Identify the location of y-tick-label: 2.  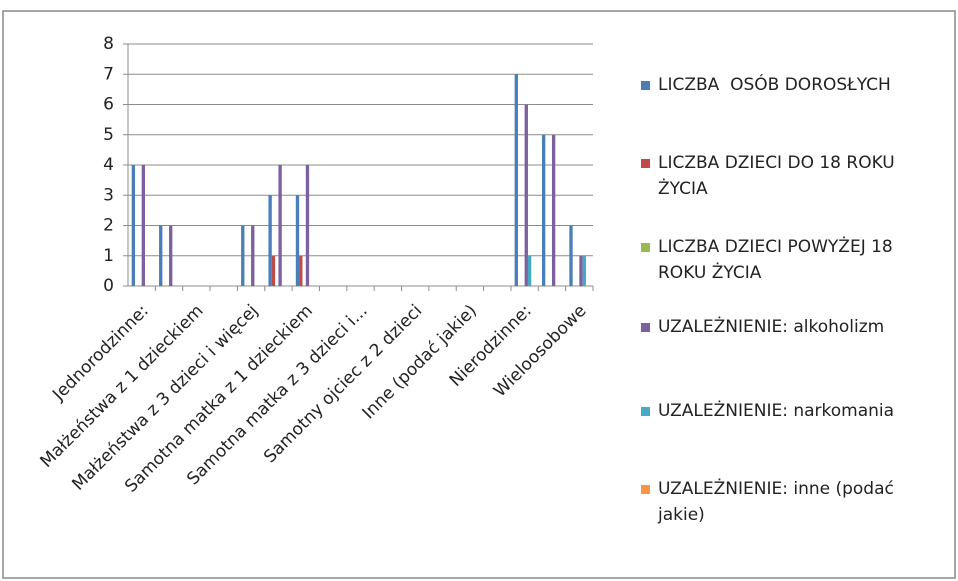
(108, 226).